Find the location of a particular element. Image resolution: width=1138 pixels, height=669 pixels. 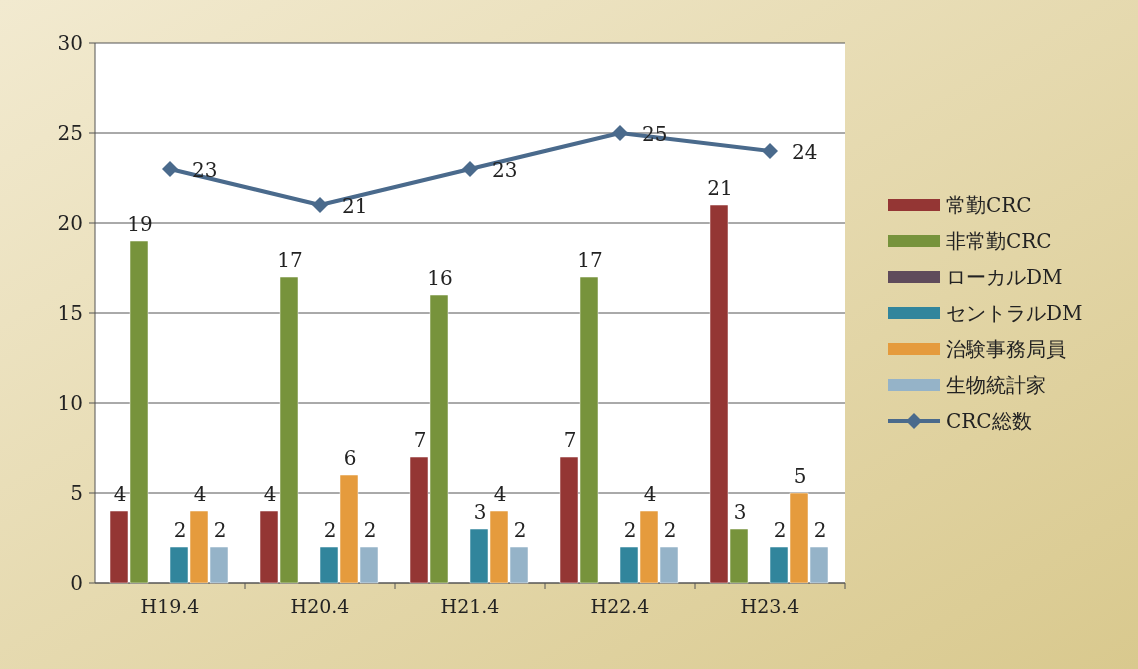

legend-label: ローカルDM is located at coordinates (1004, 277).